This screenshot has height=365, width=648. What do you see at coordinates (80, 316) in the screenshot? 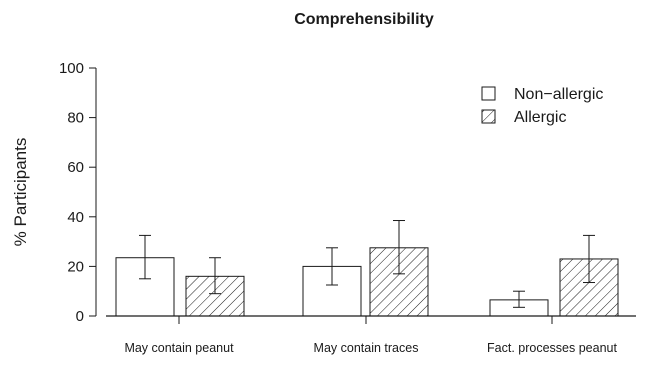
I see `y-tick-label: 0` at bounding box center [80, 316].